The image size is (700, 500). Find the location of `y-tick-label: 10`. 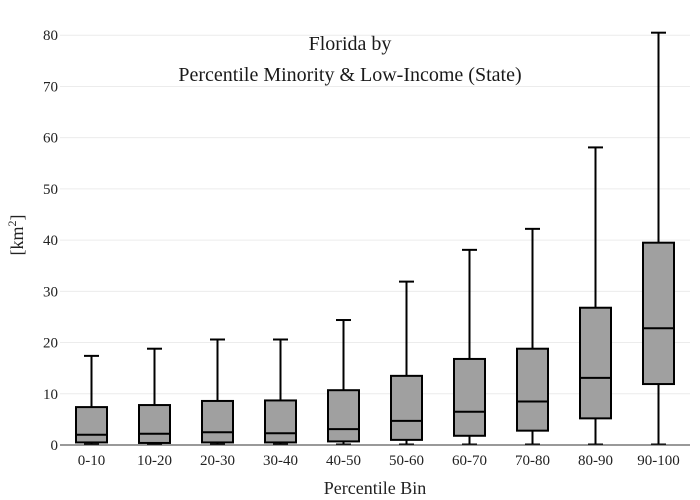

y-tick-label: 10 is located at coordinates (50, 395).